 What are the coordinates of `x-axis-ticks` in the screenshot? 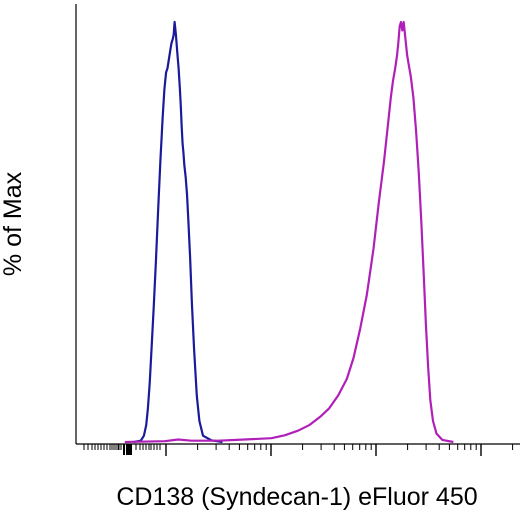 It's located at (298, 450).